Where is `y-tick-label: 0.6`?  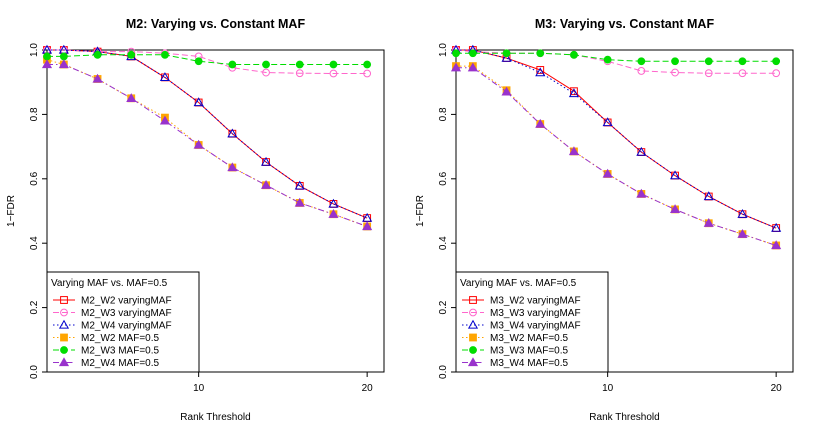
y-tick-label: 0.6 is located at coordinates (34, 178).